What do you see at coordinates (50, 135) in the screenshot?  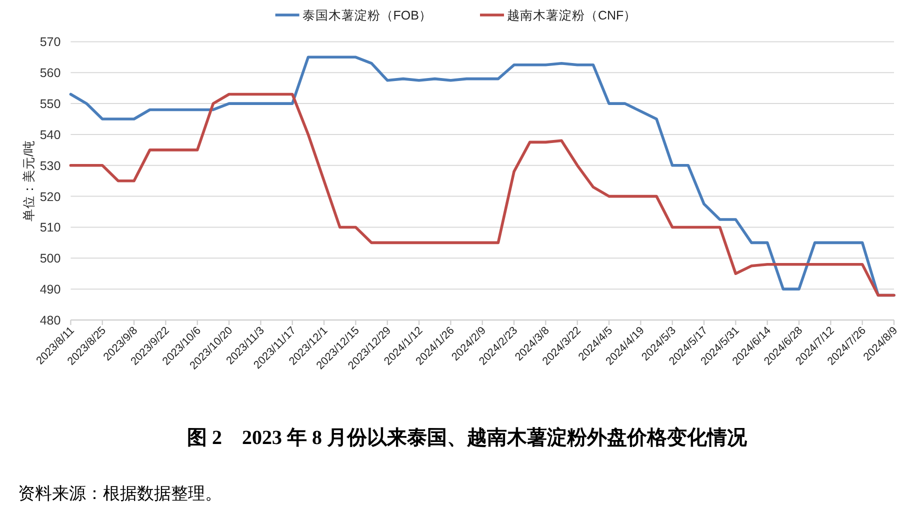 I see `y-tick-label: 540` at bounding box center [50, 135].